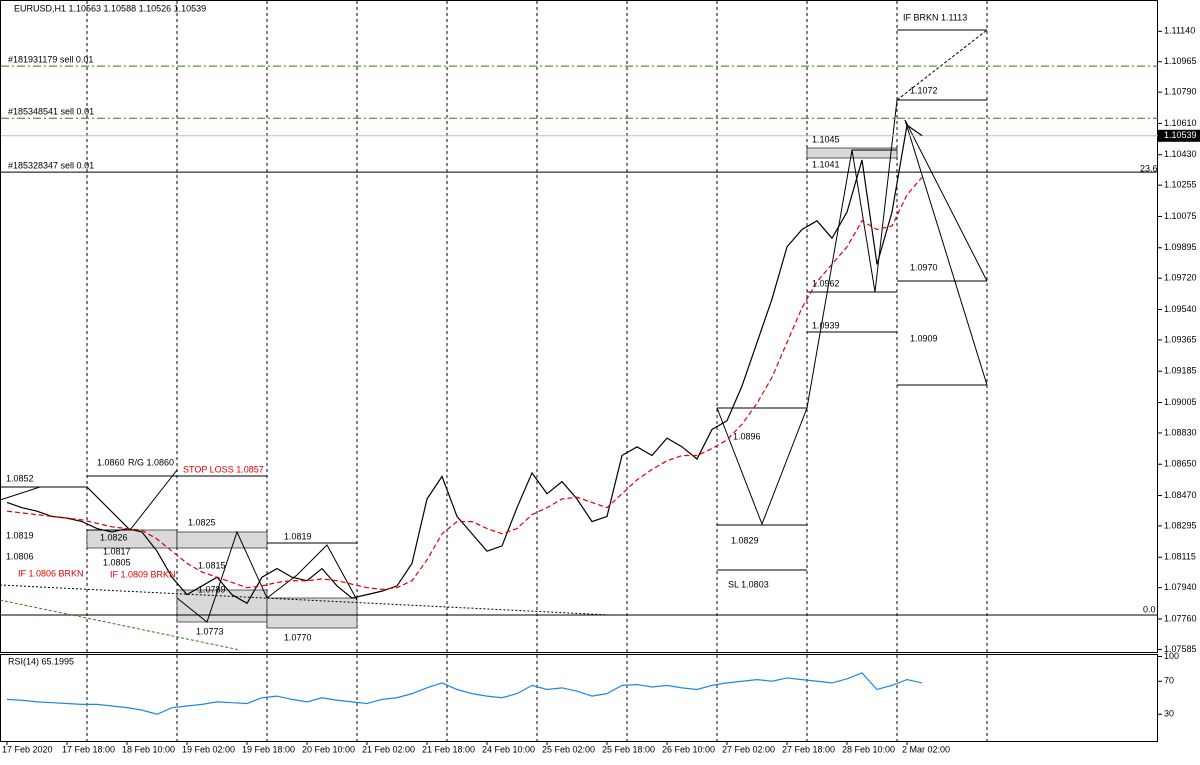 The width and height of the screenshot is (1200, 765). I want to click on annotation: STOP LOSS 1.0857, so click(223, 469).